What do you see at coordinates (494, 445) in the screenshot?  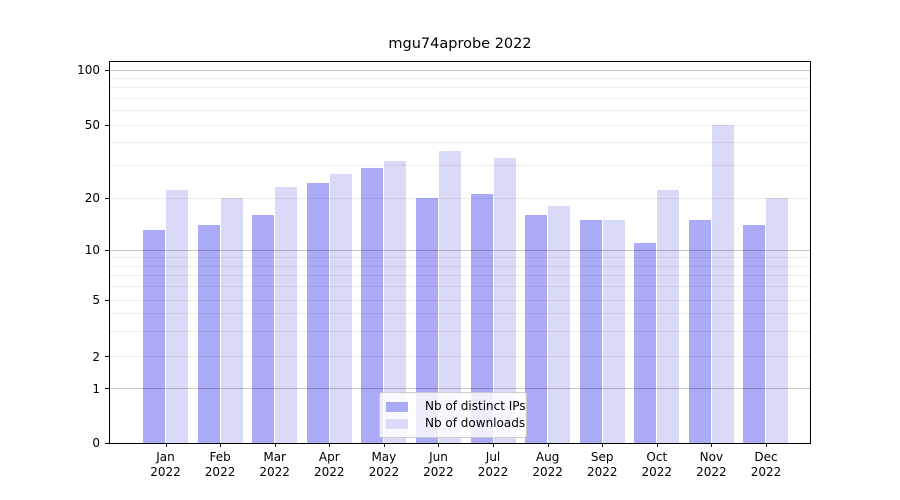 I see `x-tick-jul-2022` at bounding box center [494, 445].